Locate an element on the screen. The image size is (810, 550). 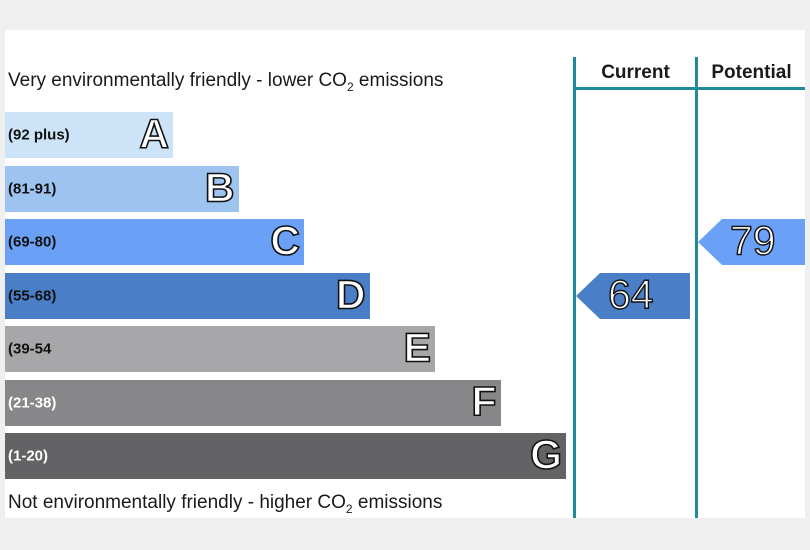
band-range-label: (55-68) is located at coordinates (32, 295).